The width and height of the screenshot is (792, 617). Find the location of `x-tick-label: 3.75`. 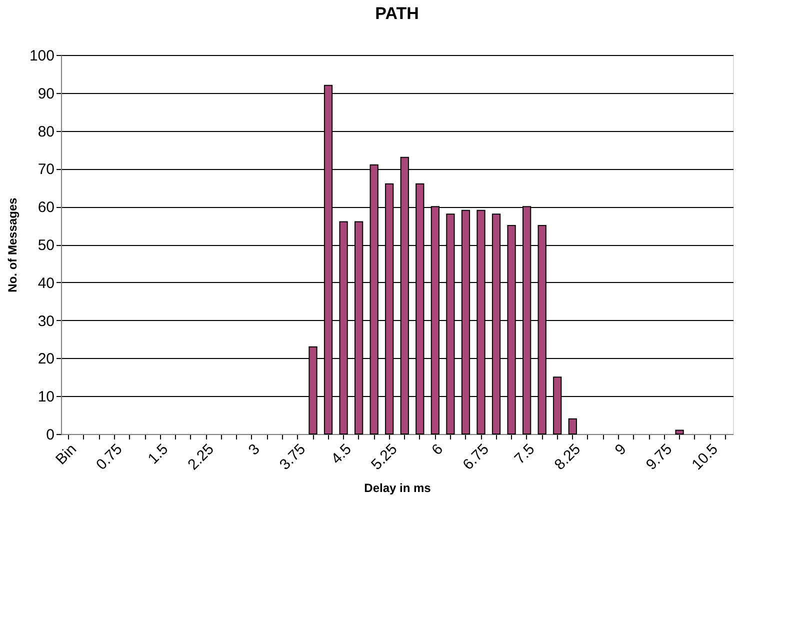

x-tick-label: 3.75 is located at coordinates (293, 457).